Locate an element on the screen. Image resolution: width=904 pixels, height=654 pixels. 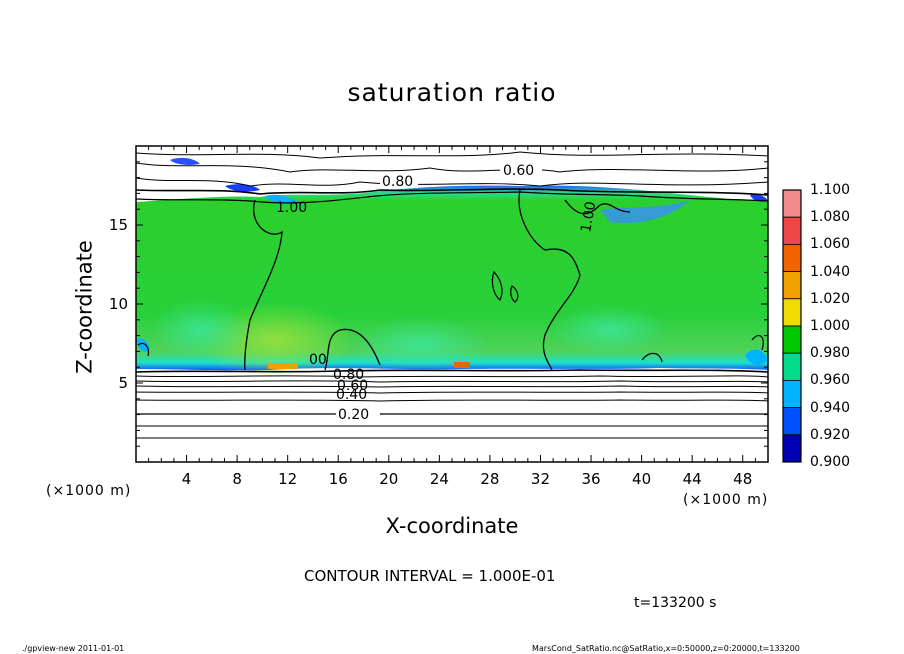
contour-interval-text: CONTOUR INTERVAL = 1.000E-01 is located at coordinates (430, 576).